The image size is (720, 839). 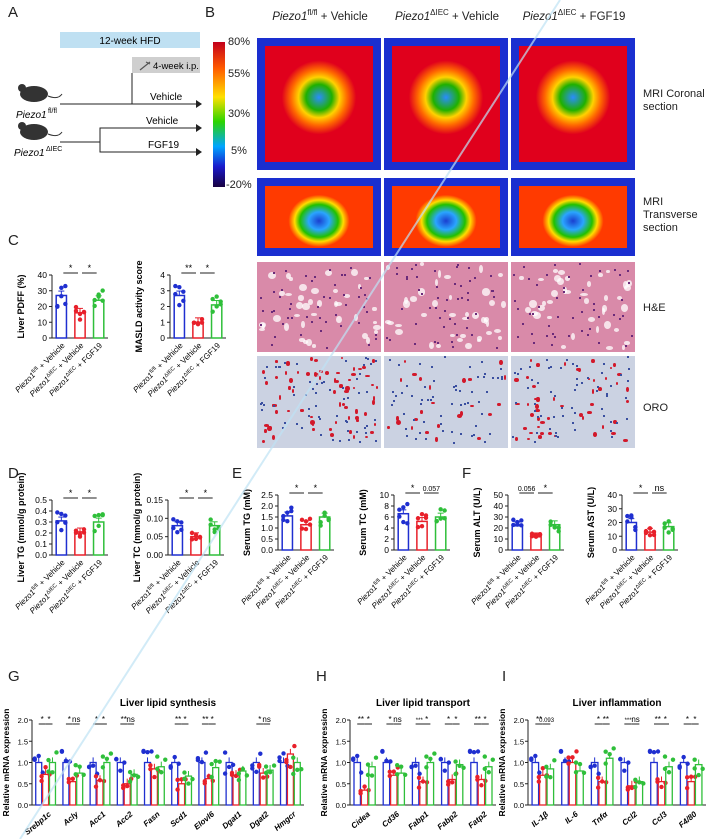 I want to click on category-label-3: Ccl2, so click(x=629, y=818).